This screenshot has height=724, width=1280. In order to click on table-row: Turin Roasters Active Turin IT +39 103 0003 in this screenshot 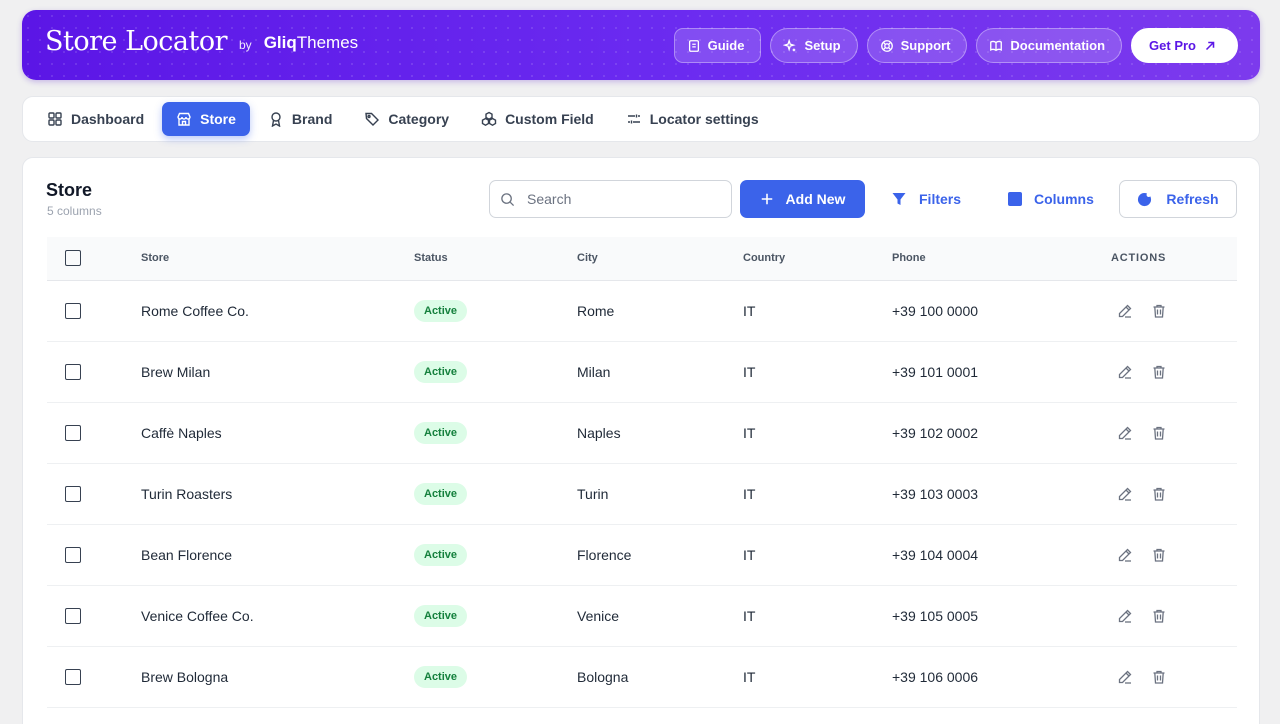, I will do `click(642, 493)`.